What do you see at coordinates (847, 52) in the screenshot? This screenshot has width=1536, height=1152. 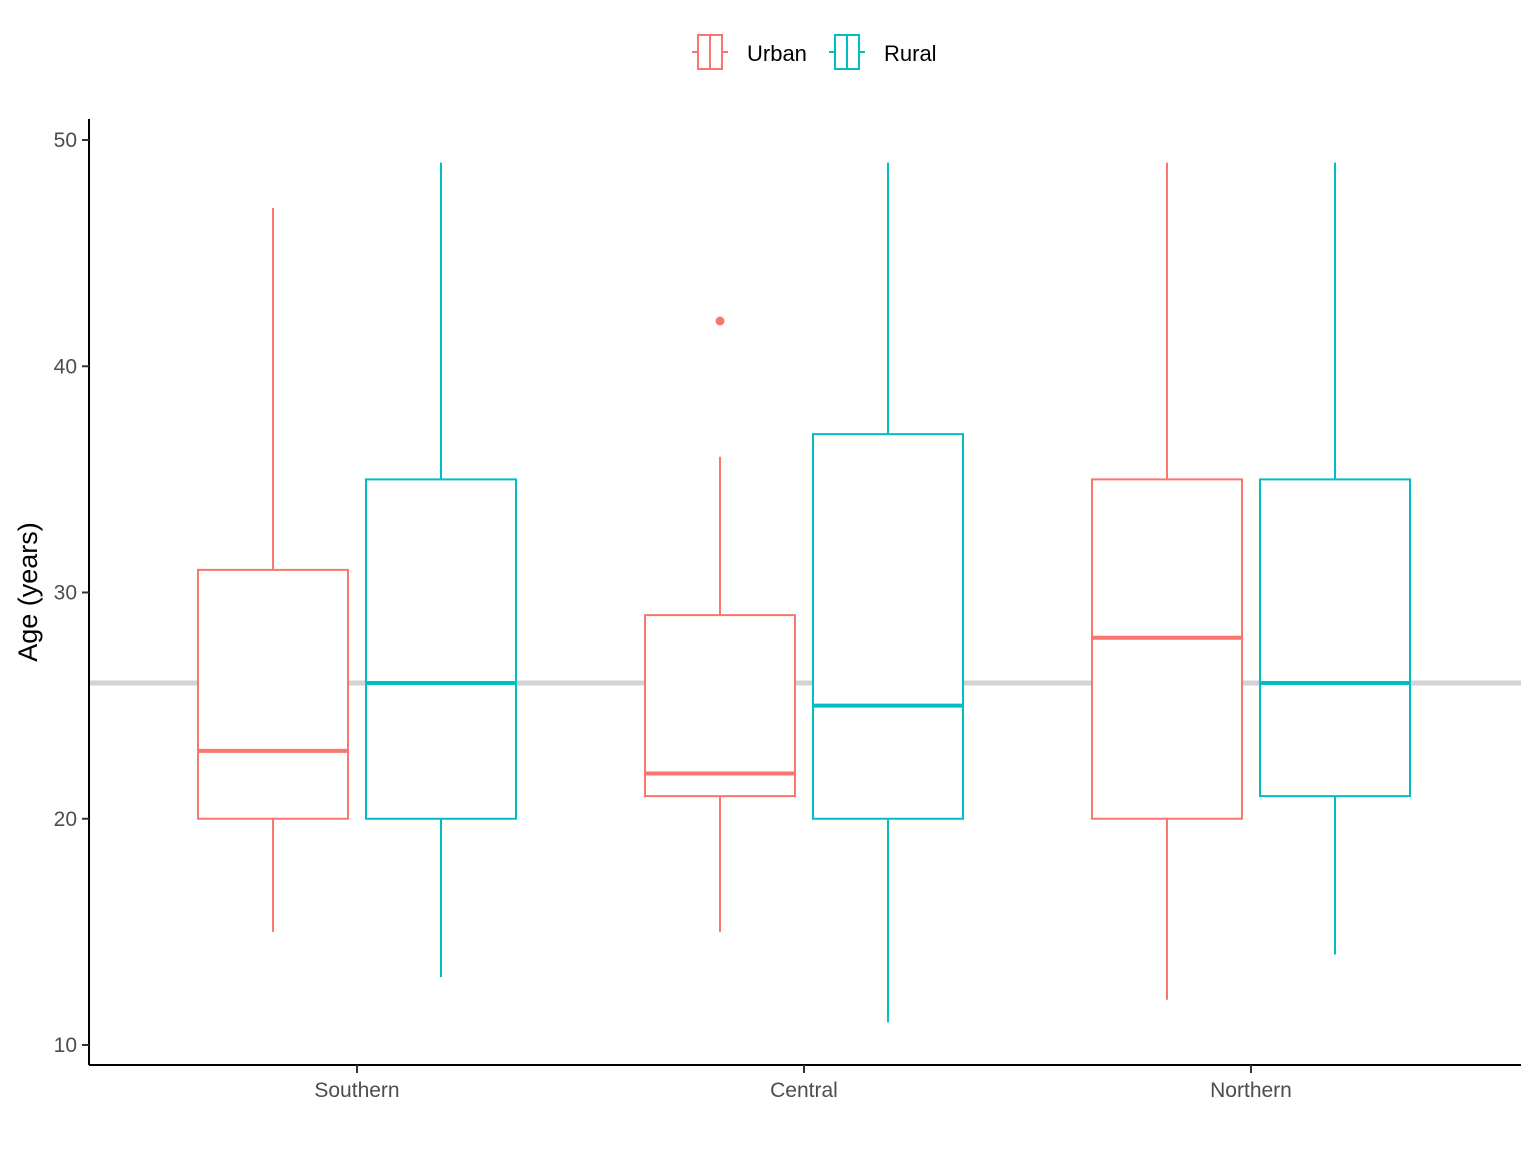 I see `legend-key-rural-icon` at bounding box center [847, 52].